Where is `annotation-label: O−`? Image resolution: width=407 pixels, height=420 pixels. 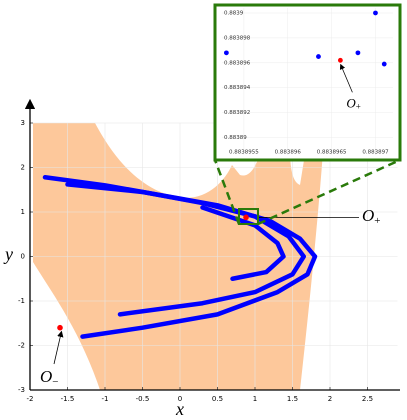 annotation-label: O− is located at coordinates (49, 377).